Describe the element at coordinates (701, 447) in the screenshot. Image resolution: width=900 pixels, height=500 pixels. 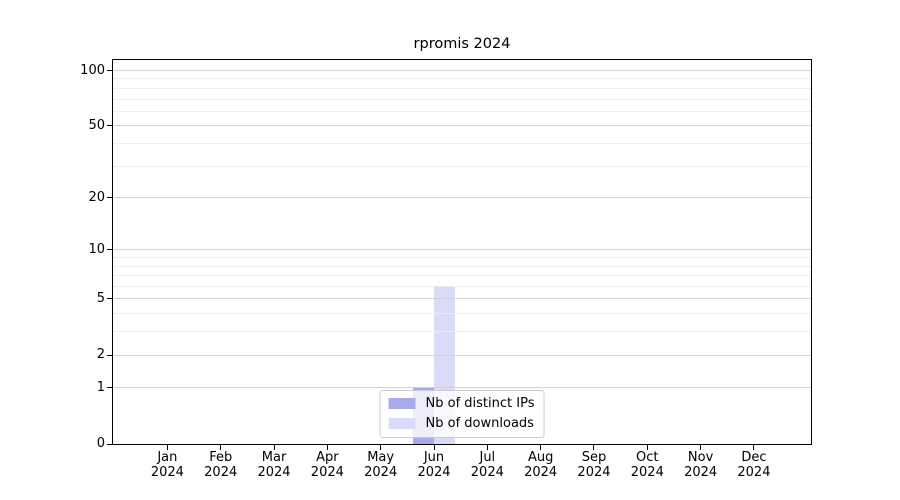
I see `x-tick-nov` at that location.